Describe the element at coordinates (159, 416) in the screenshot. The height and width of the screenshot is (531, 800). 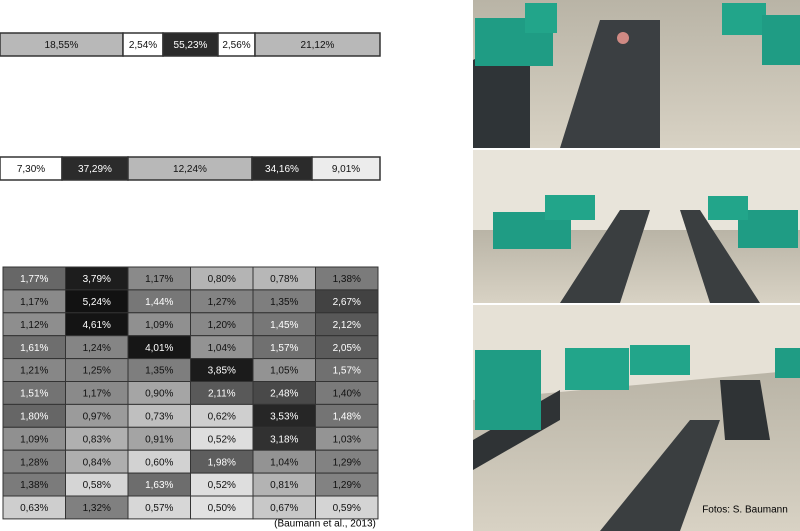
I see `heat-label: 0,73%` at that location.